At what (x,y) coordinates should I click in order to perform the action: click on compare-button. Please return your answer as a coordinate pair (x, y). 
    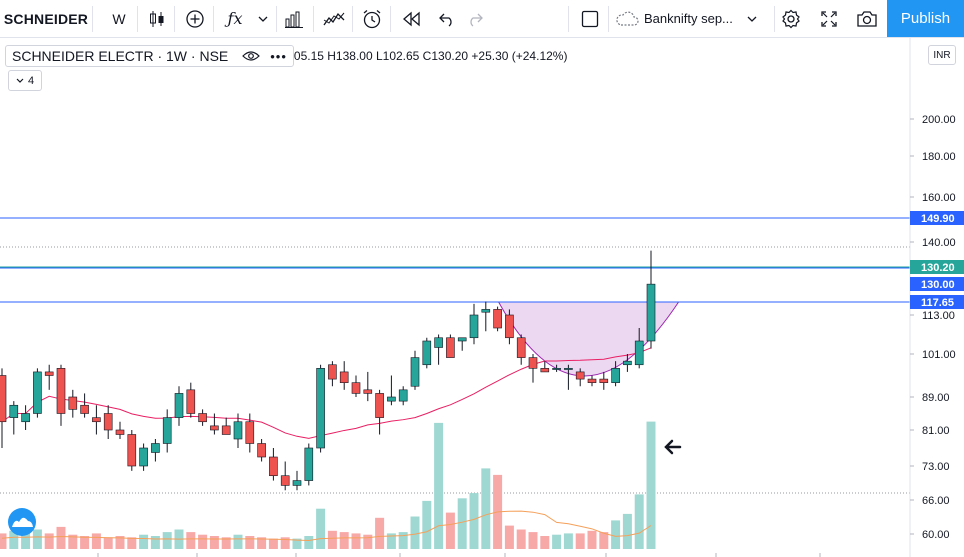
    Looking at the image, I should click on (334, 18).